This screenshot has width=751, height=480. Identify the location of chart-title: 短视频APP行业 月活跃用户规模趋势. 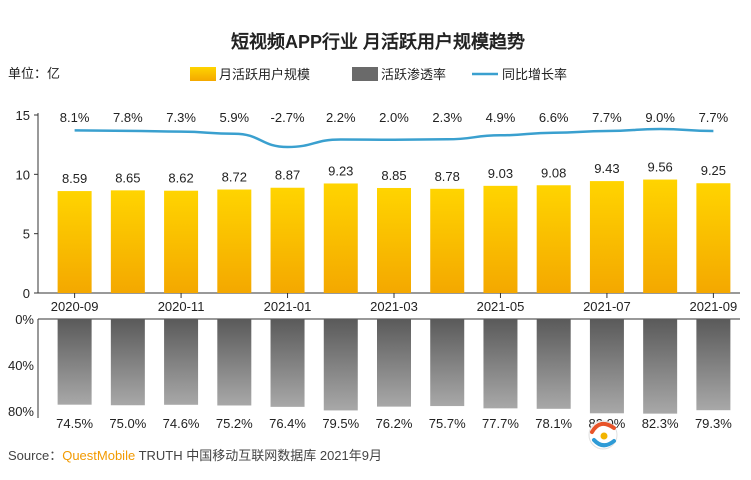
(378, 41).